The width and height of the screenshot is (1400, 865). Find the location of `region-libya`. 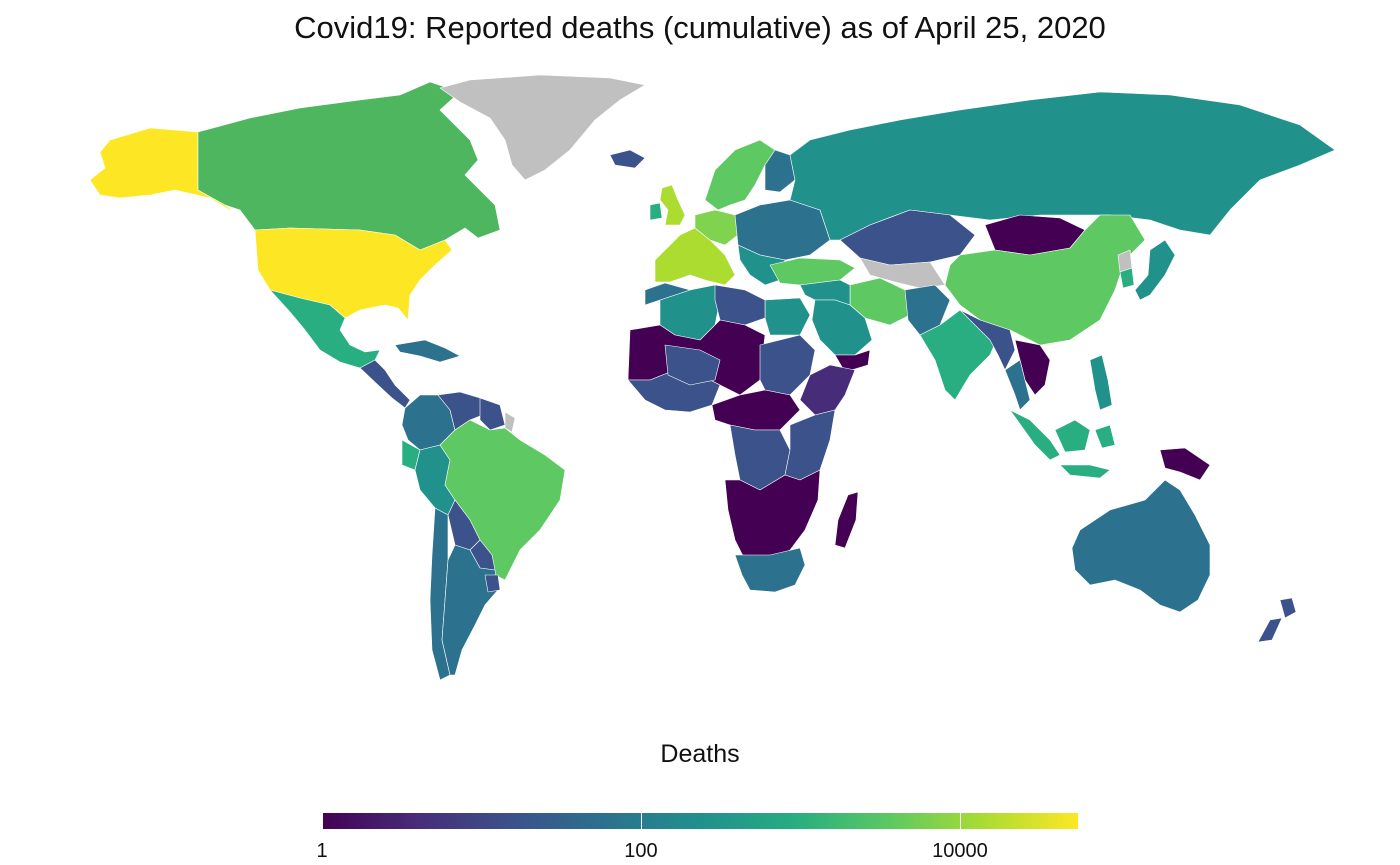

region-libya is located at coordinates (740, 305).